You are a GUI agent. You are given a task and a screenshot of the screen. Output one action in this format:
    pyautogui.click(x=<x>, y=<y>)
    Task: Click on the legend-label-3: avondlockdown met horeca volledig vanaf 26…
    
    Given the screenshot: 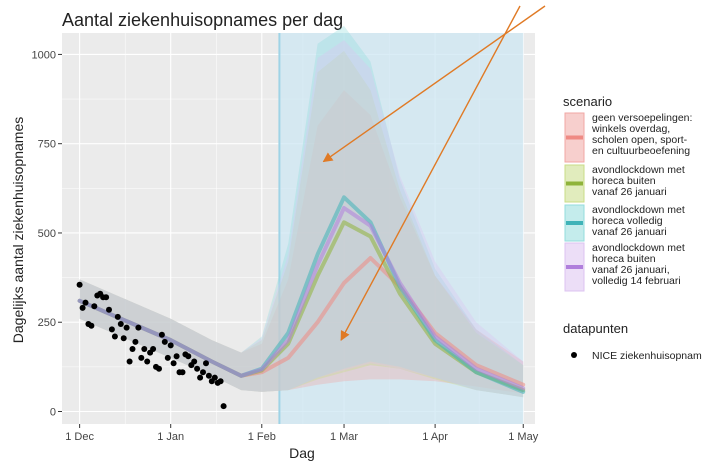 What is the action you would take?
    pyautogui.click(x=638, y=221)
    